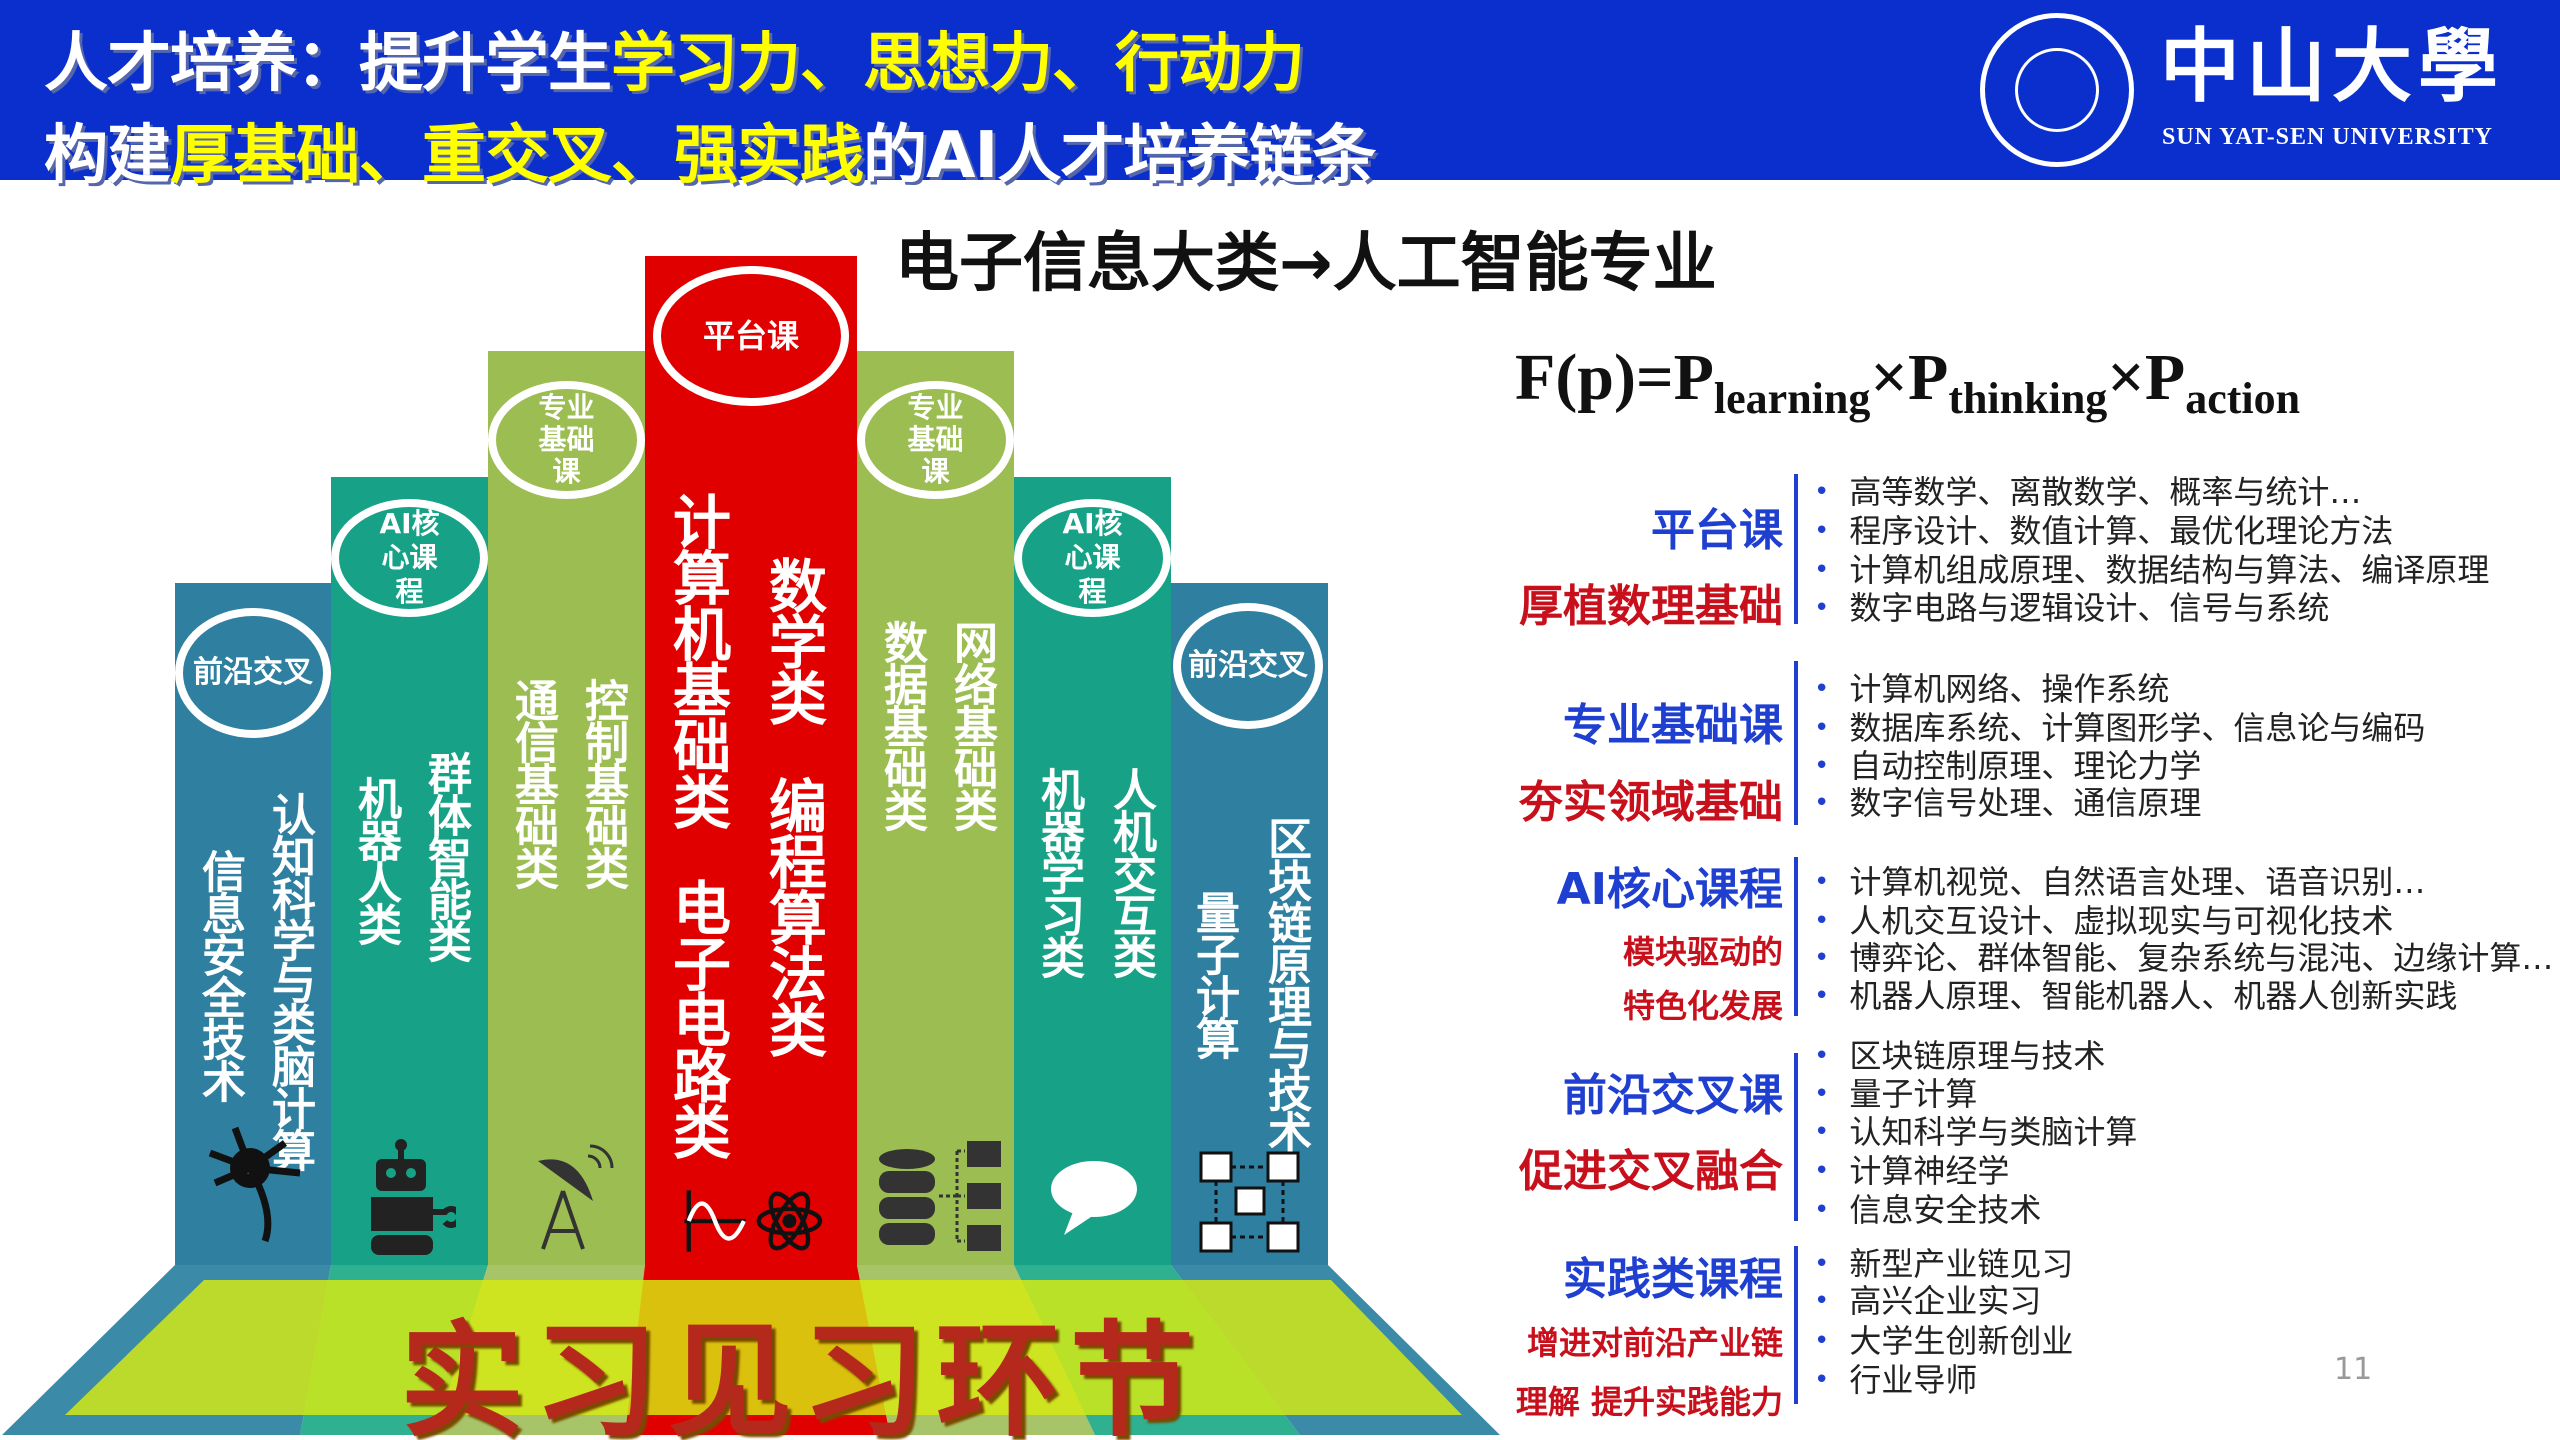 This screenshot has height=1440, width=2560. Describe the element at coordinates (1130, 872) in the screenshot. I see `column-text: 人机交互类` at that location.